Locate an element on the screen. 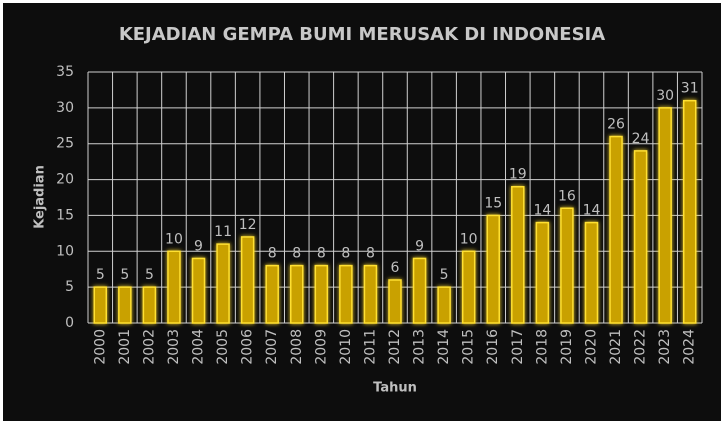 The height and width of the screenshot is (424, 724). data-label: 31 is located at coordinates (690, 89).